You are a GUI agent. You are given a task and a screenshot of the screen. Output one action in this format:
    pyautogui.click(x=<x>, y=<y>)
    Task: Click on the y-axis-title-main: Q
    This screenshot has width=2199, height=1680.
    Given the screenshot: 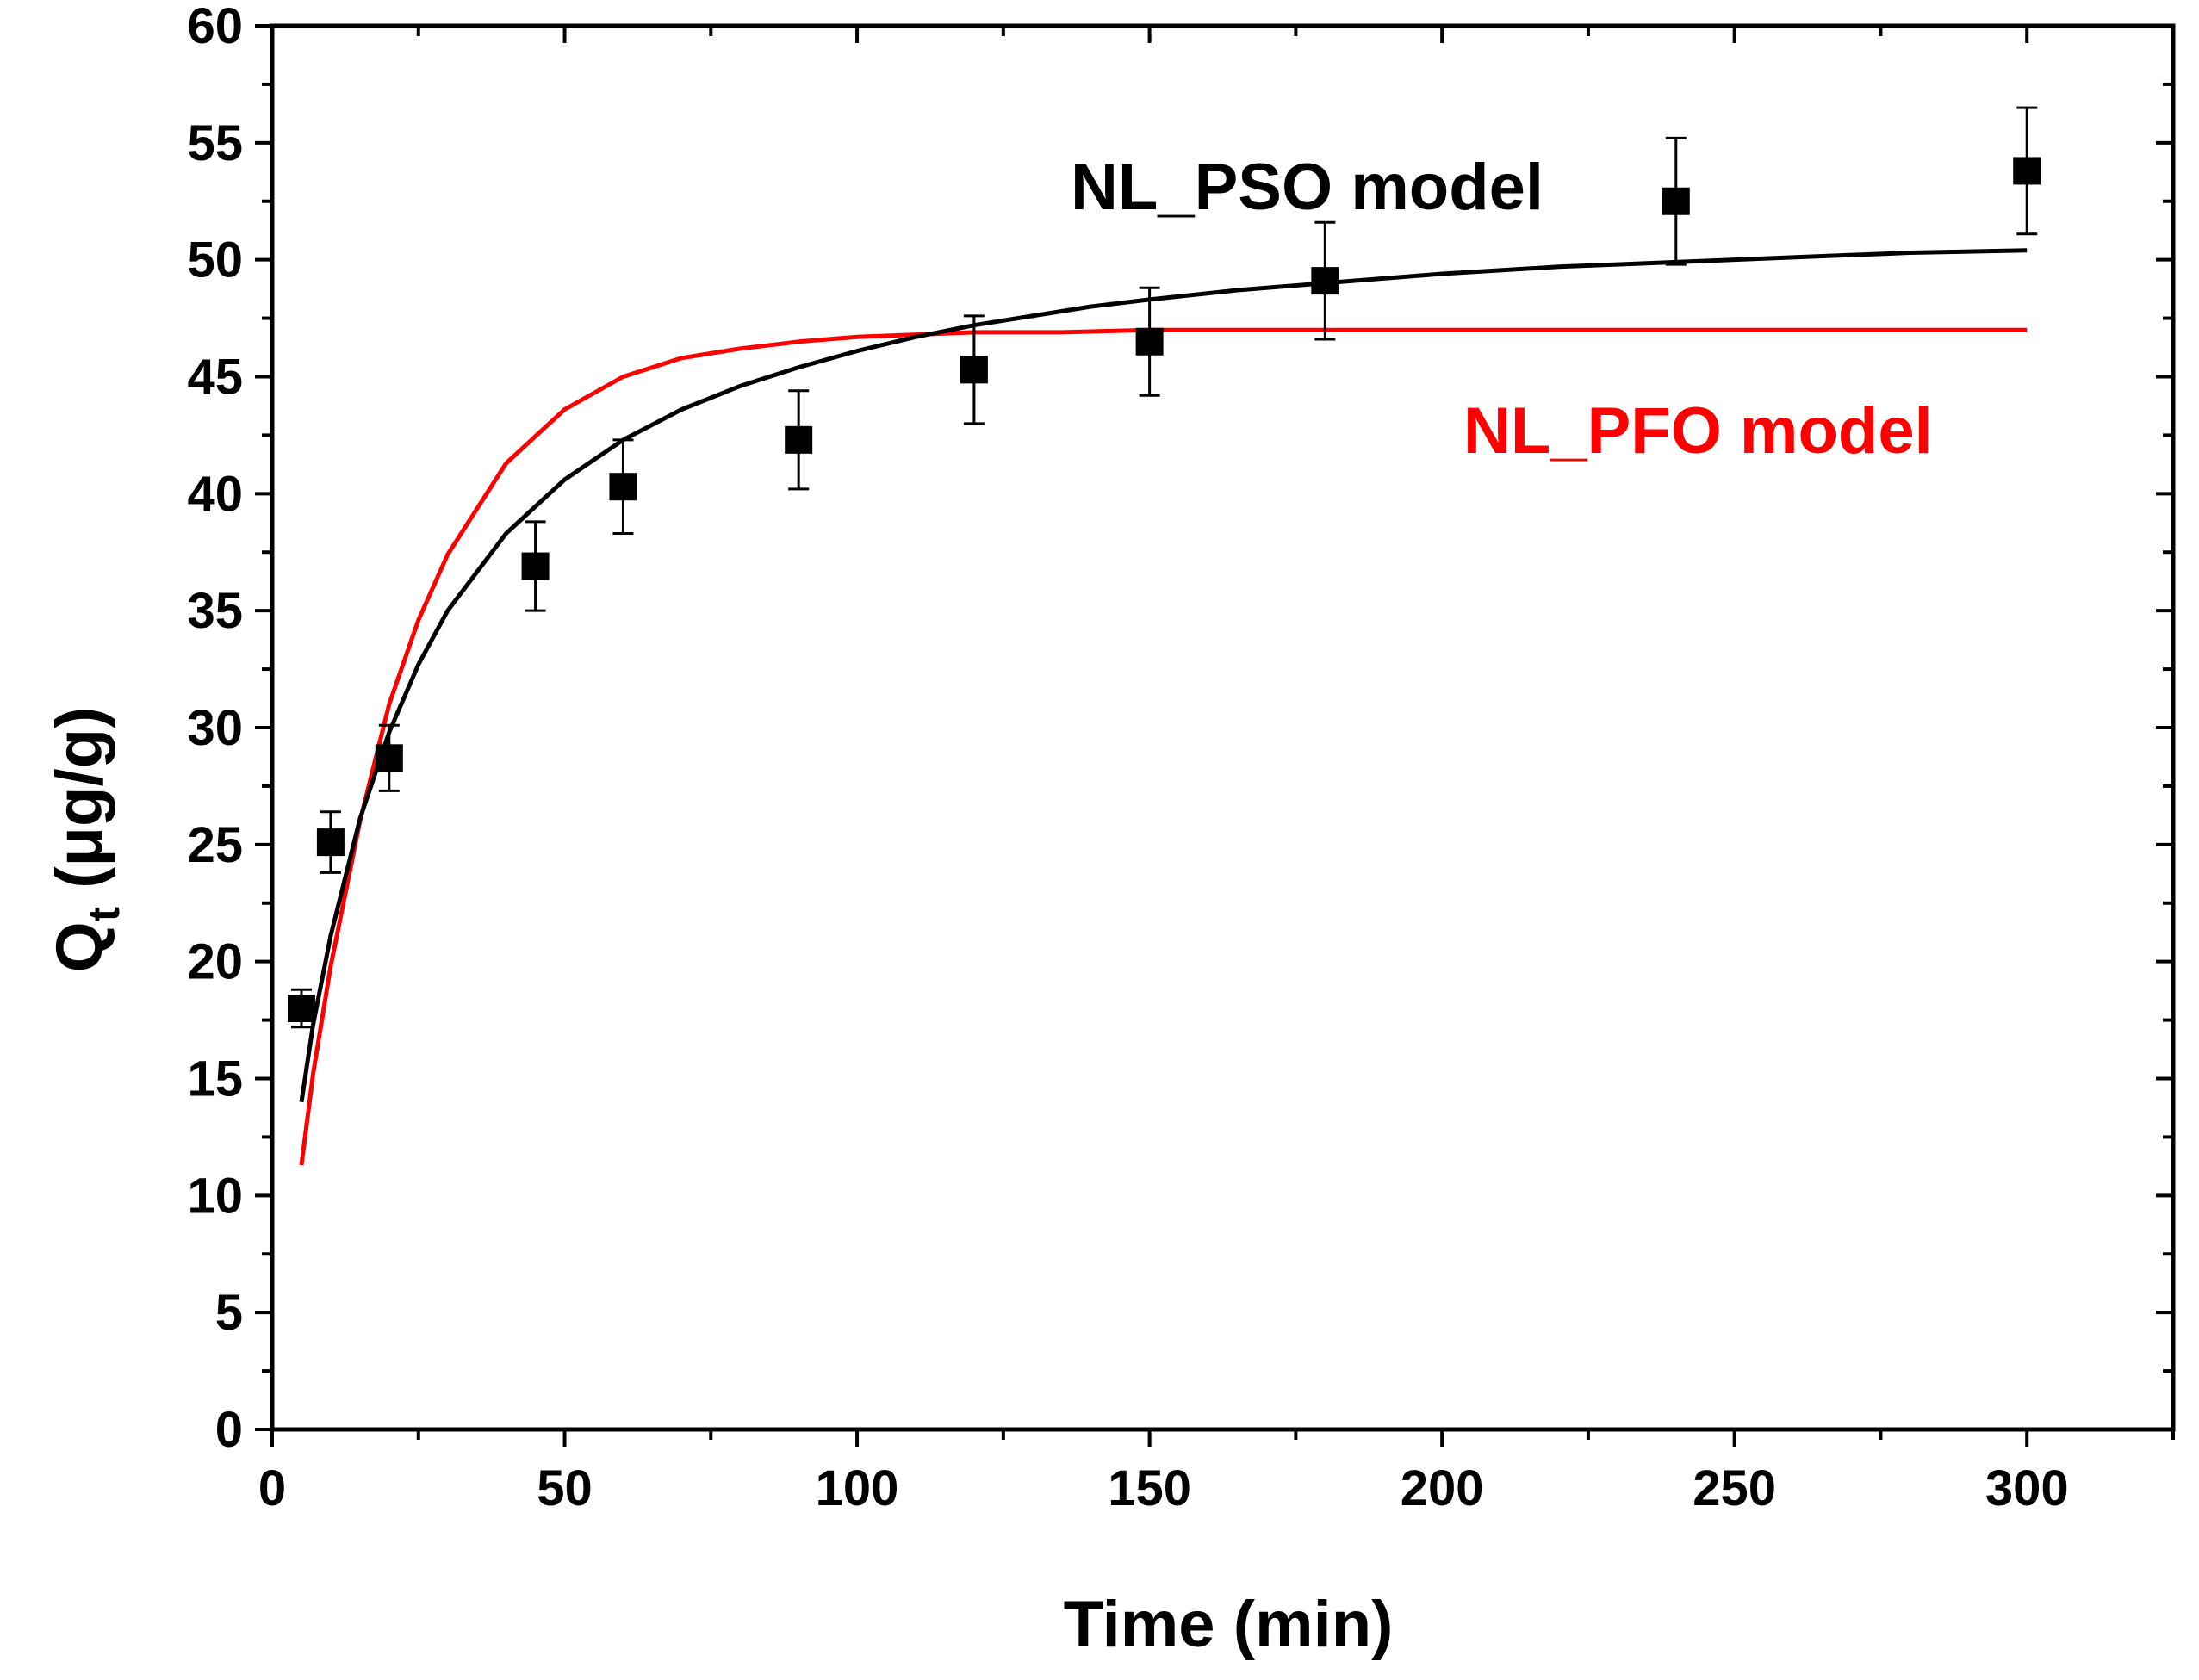 What is the action you would take?
    pyautogui.click(x=79, y=947)
    